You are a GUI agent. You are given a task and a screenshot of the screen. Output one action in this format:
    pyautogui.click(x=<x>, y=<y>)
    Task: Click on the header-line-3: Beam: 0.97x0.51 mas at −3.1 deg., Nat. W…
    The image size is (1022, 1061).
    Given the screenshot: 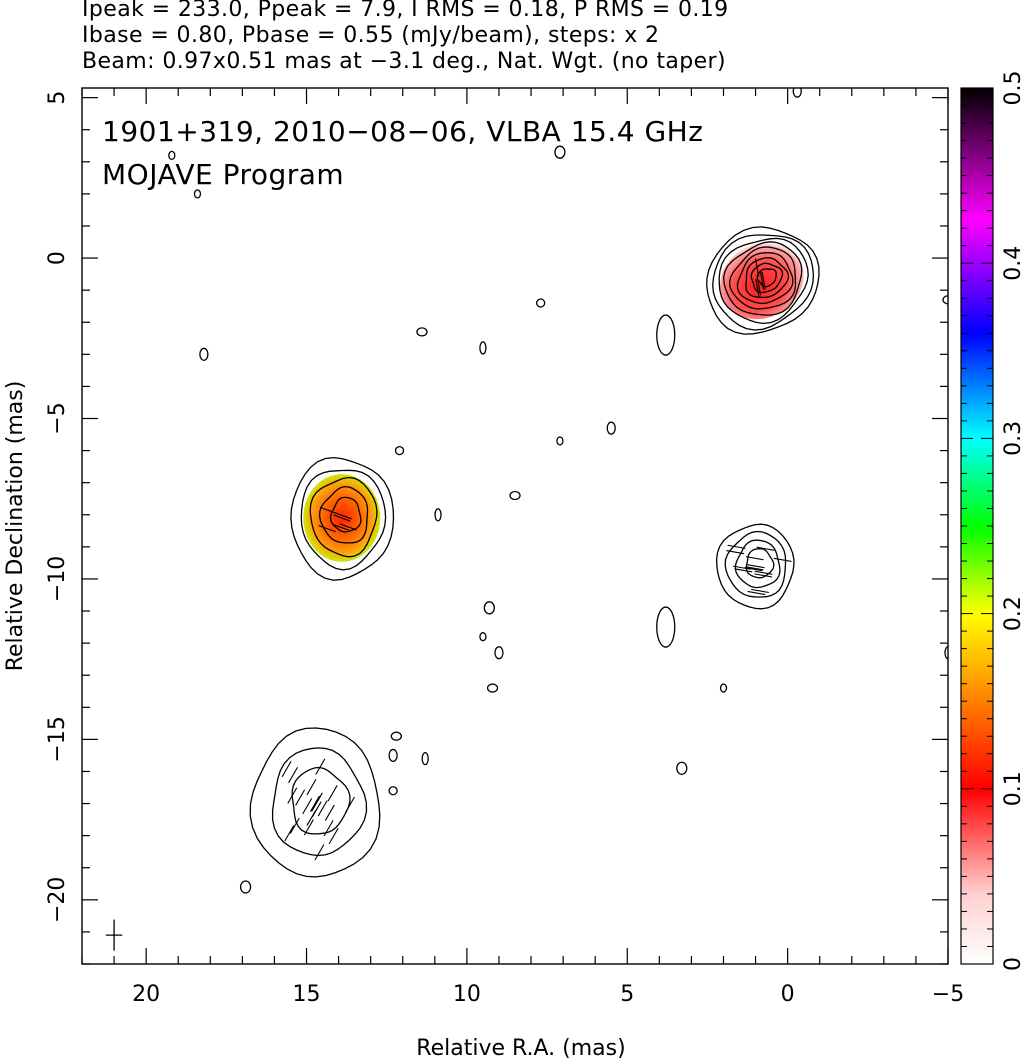 What is the action you would take?
    pyautogui.click(x=404, y=61)
    